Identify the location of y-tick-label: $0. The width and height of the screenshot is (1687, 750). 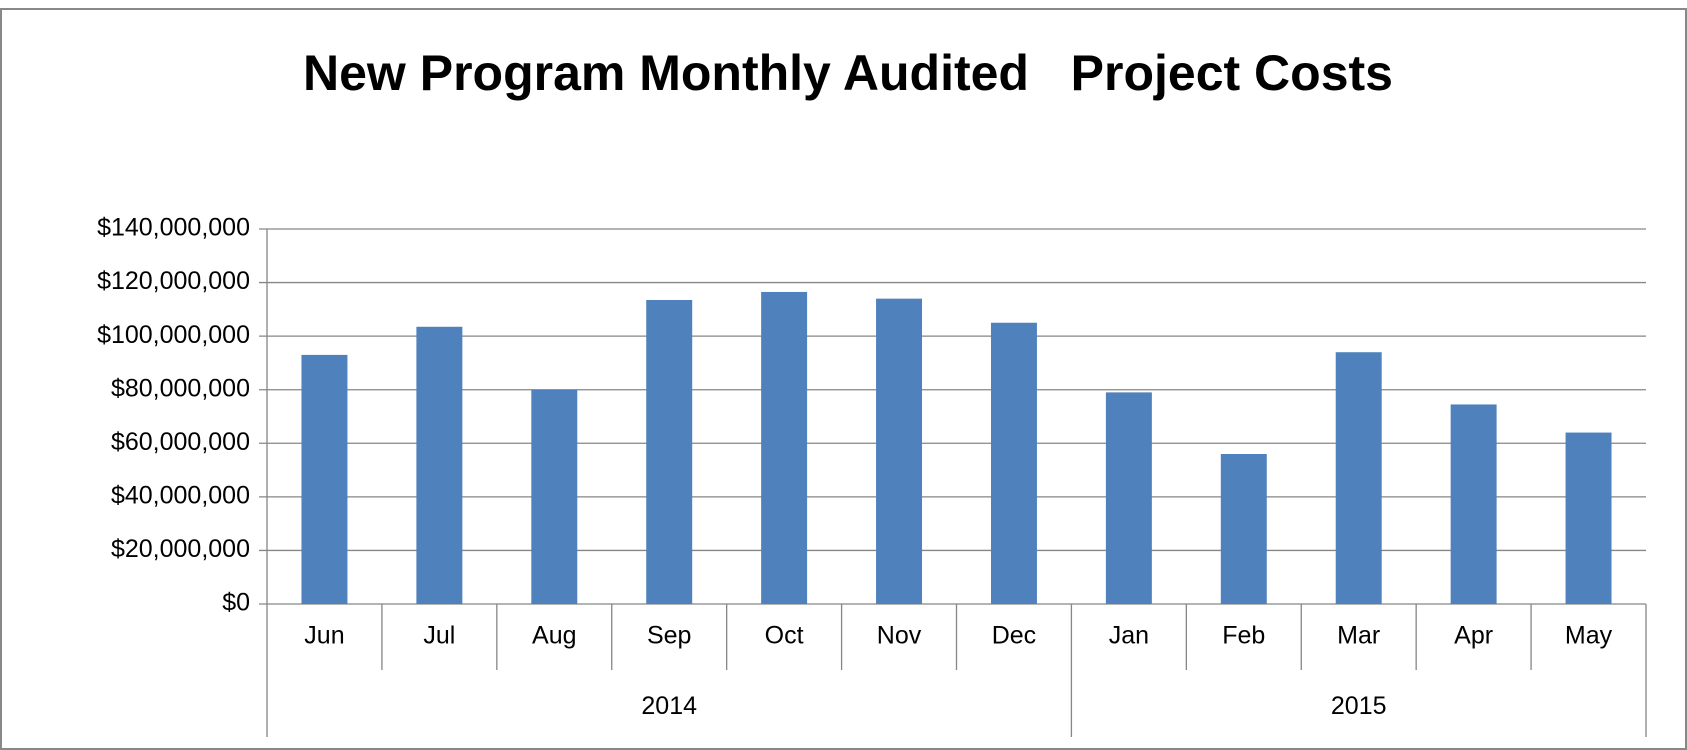
(236, 603).